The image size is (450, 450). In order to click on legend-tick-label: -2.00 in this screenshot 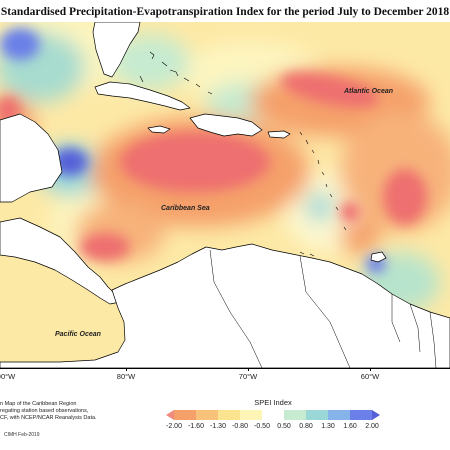, I will do `click(174, 426)`.